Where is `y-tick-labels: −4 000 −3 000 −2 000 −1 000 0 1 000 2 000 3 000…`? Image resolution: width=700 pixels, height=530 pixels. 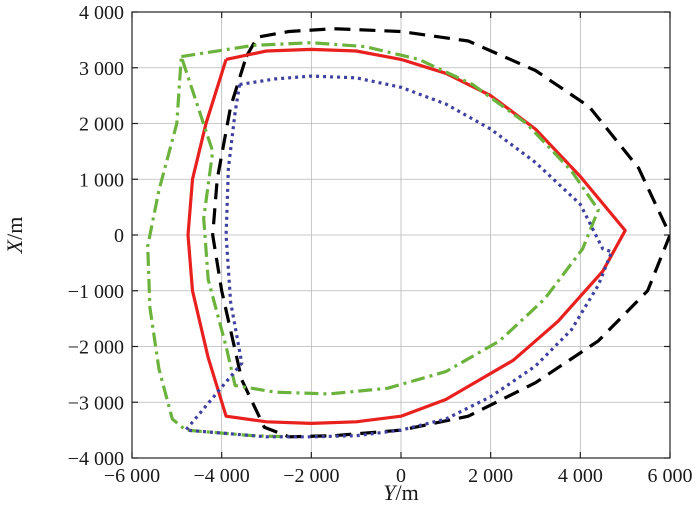 y-tick-labels: −4 000 −3 000 −2 000 −1 000 0 1 000 2 000 3 000… is located at coordinates (96, 236).